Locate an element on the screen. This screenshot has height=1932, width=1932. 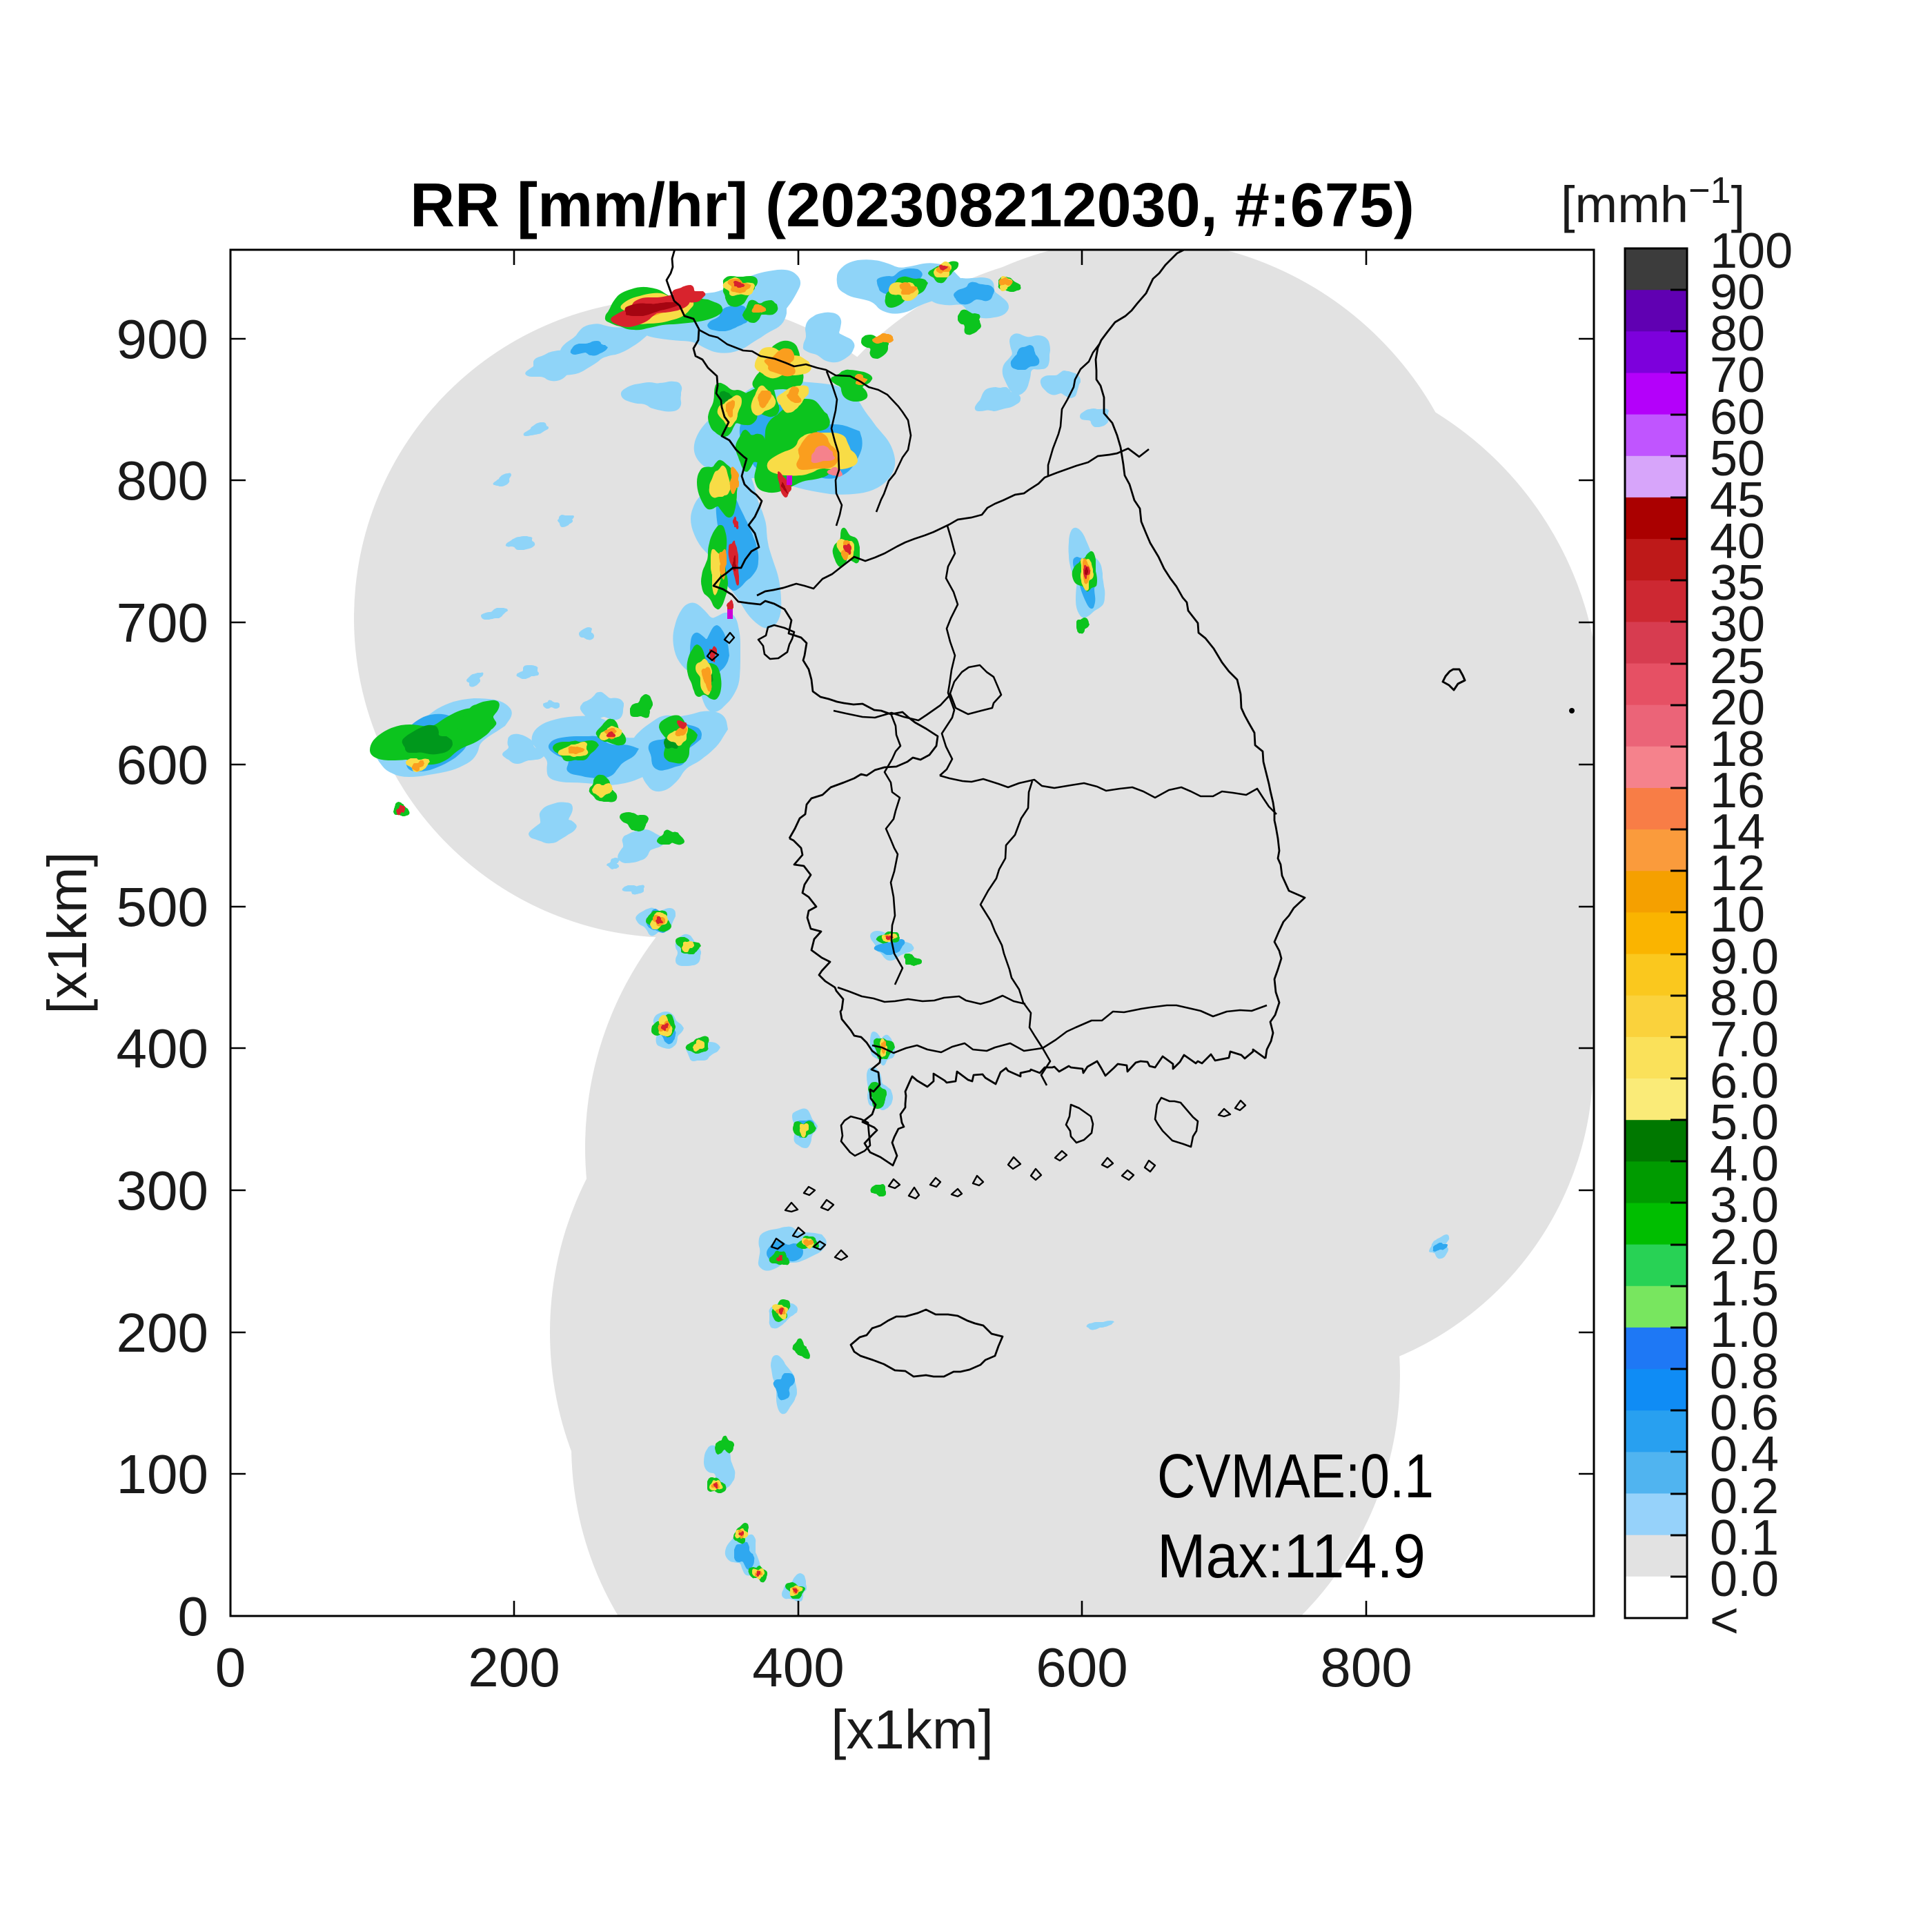
svg-text: 0.6 is located at coordinates (1744, 1413).